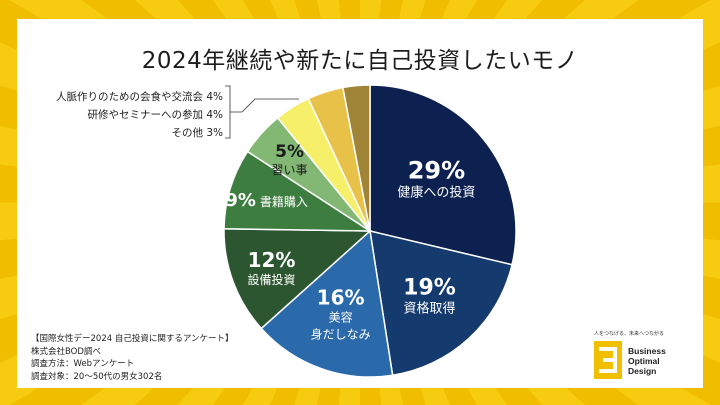 The image size is (720, 405). Describe the element at coordinates (647, 351) in the screenshot. I see `logo-line-1: Business` at that location.